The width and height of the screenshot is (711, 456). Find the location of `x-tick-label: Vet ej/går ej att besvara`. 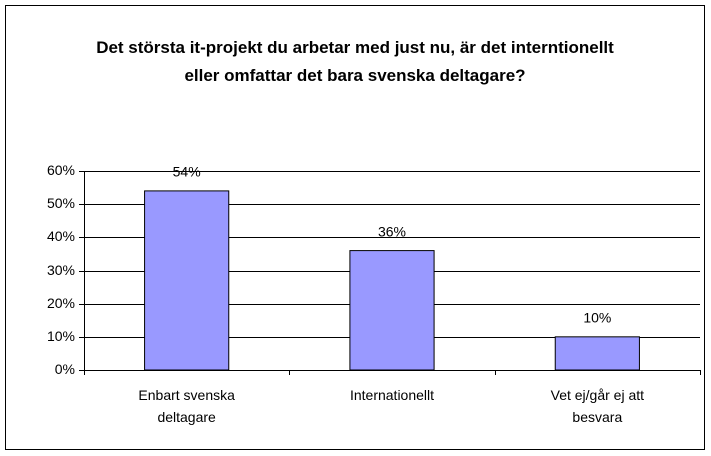

x-tick-label: Vet ej/går ej att besvara is located at coordinates (597, 406).